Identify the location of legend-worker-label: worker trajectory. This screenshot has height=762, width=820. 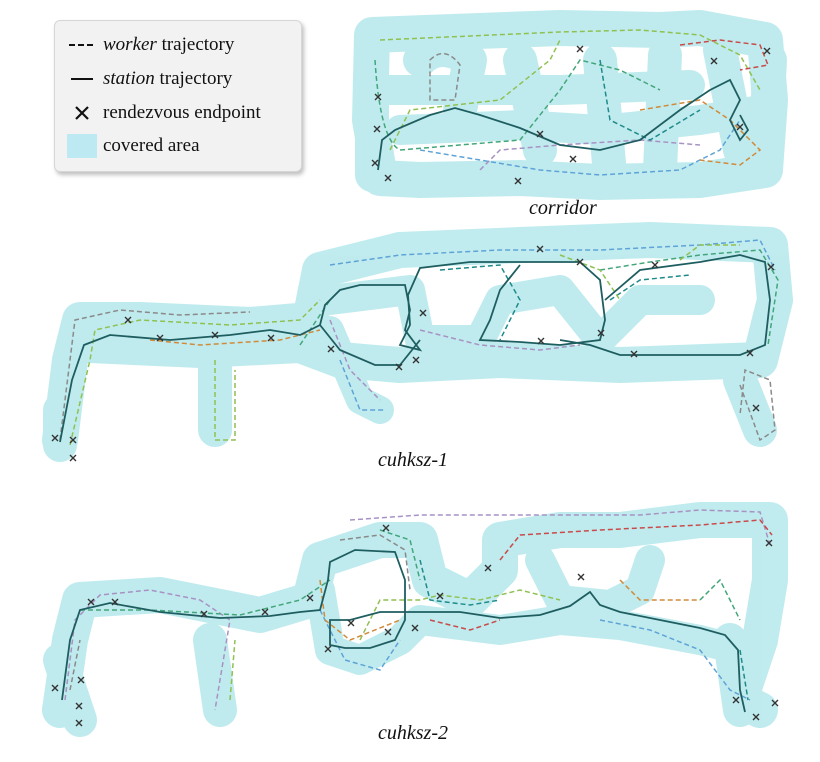
(168, 45).